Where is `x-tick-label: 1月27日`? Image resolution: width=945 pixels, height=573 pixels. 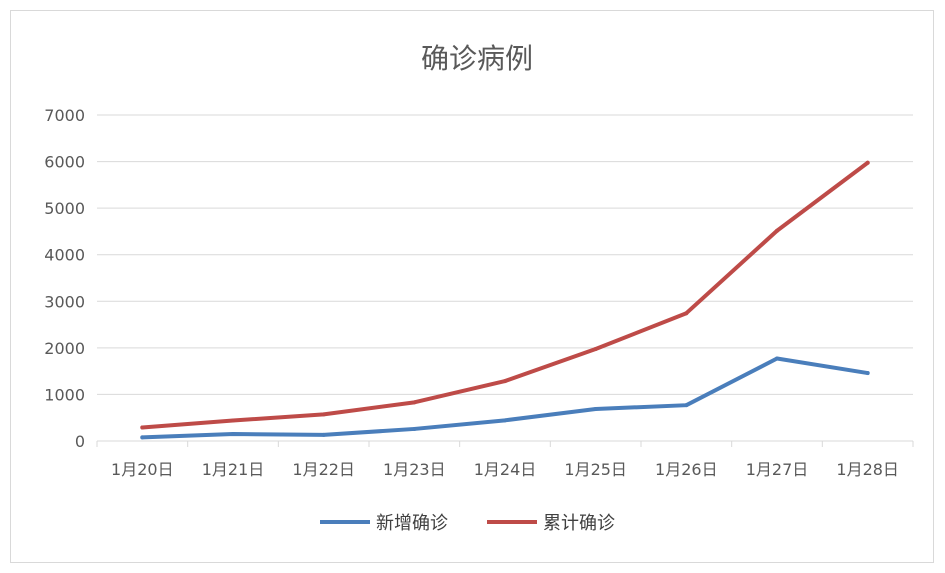 x-tick-label: 1月27日 is located at coordinates (777, 469).